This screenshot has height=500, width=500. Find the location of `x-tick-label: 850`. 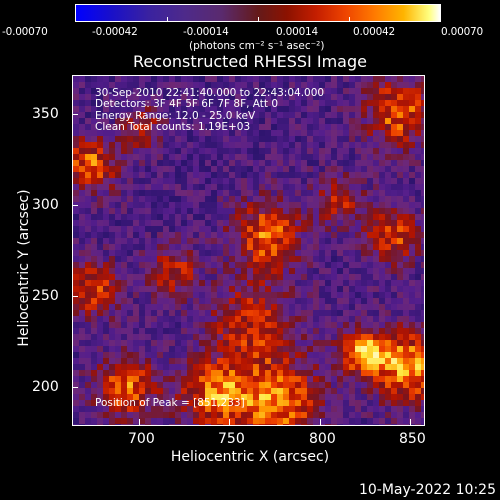

x-tick-label: 850 is located at coordinates (412, 439).